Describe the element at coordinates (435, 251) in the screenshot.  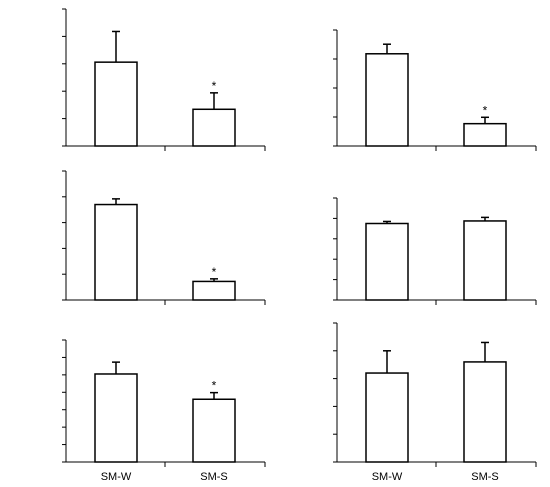
I see `panel-E` at that location.